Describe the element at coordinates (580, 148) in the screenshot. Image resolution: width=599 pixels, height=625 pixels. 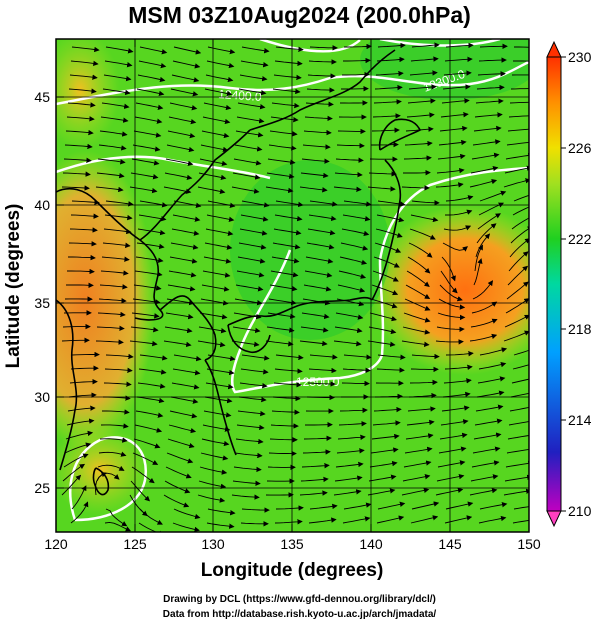
I see `colorbar-tick-label: 226` at that location.